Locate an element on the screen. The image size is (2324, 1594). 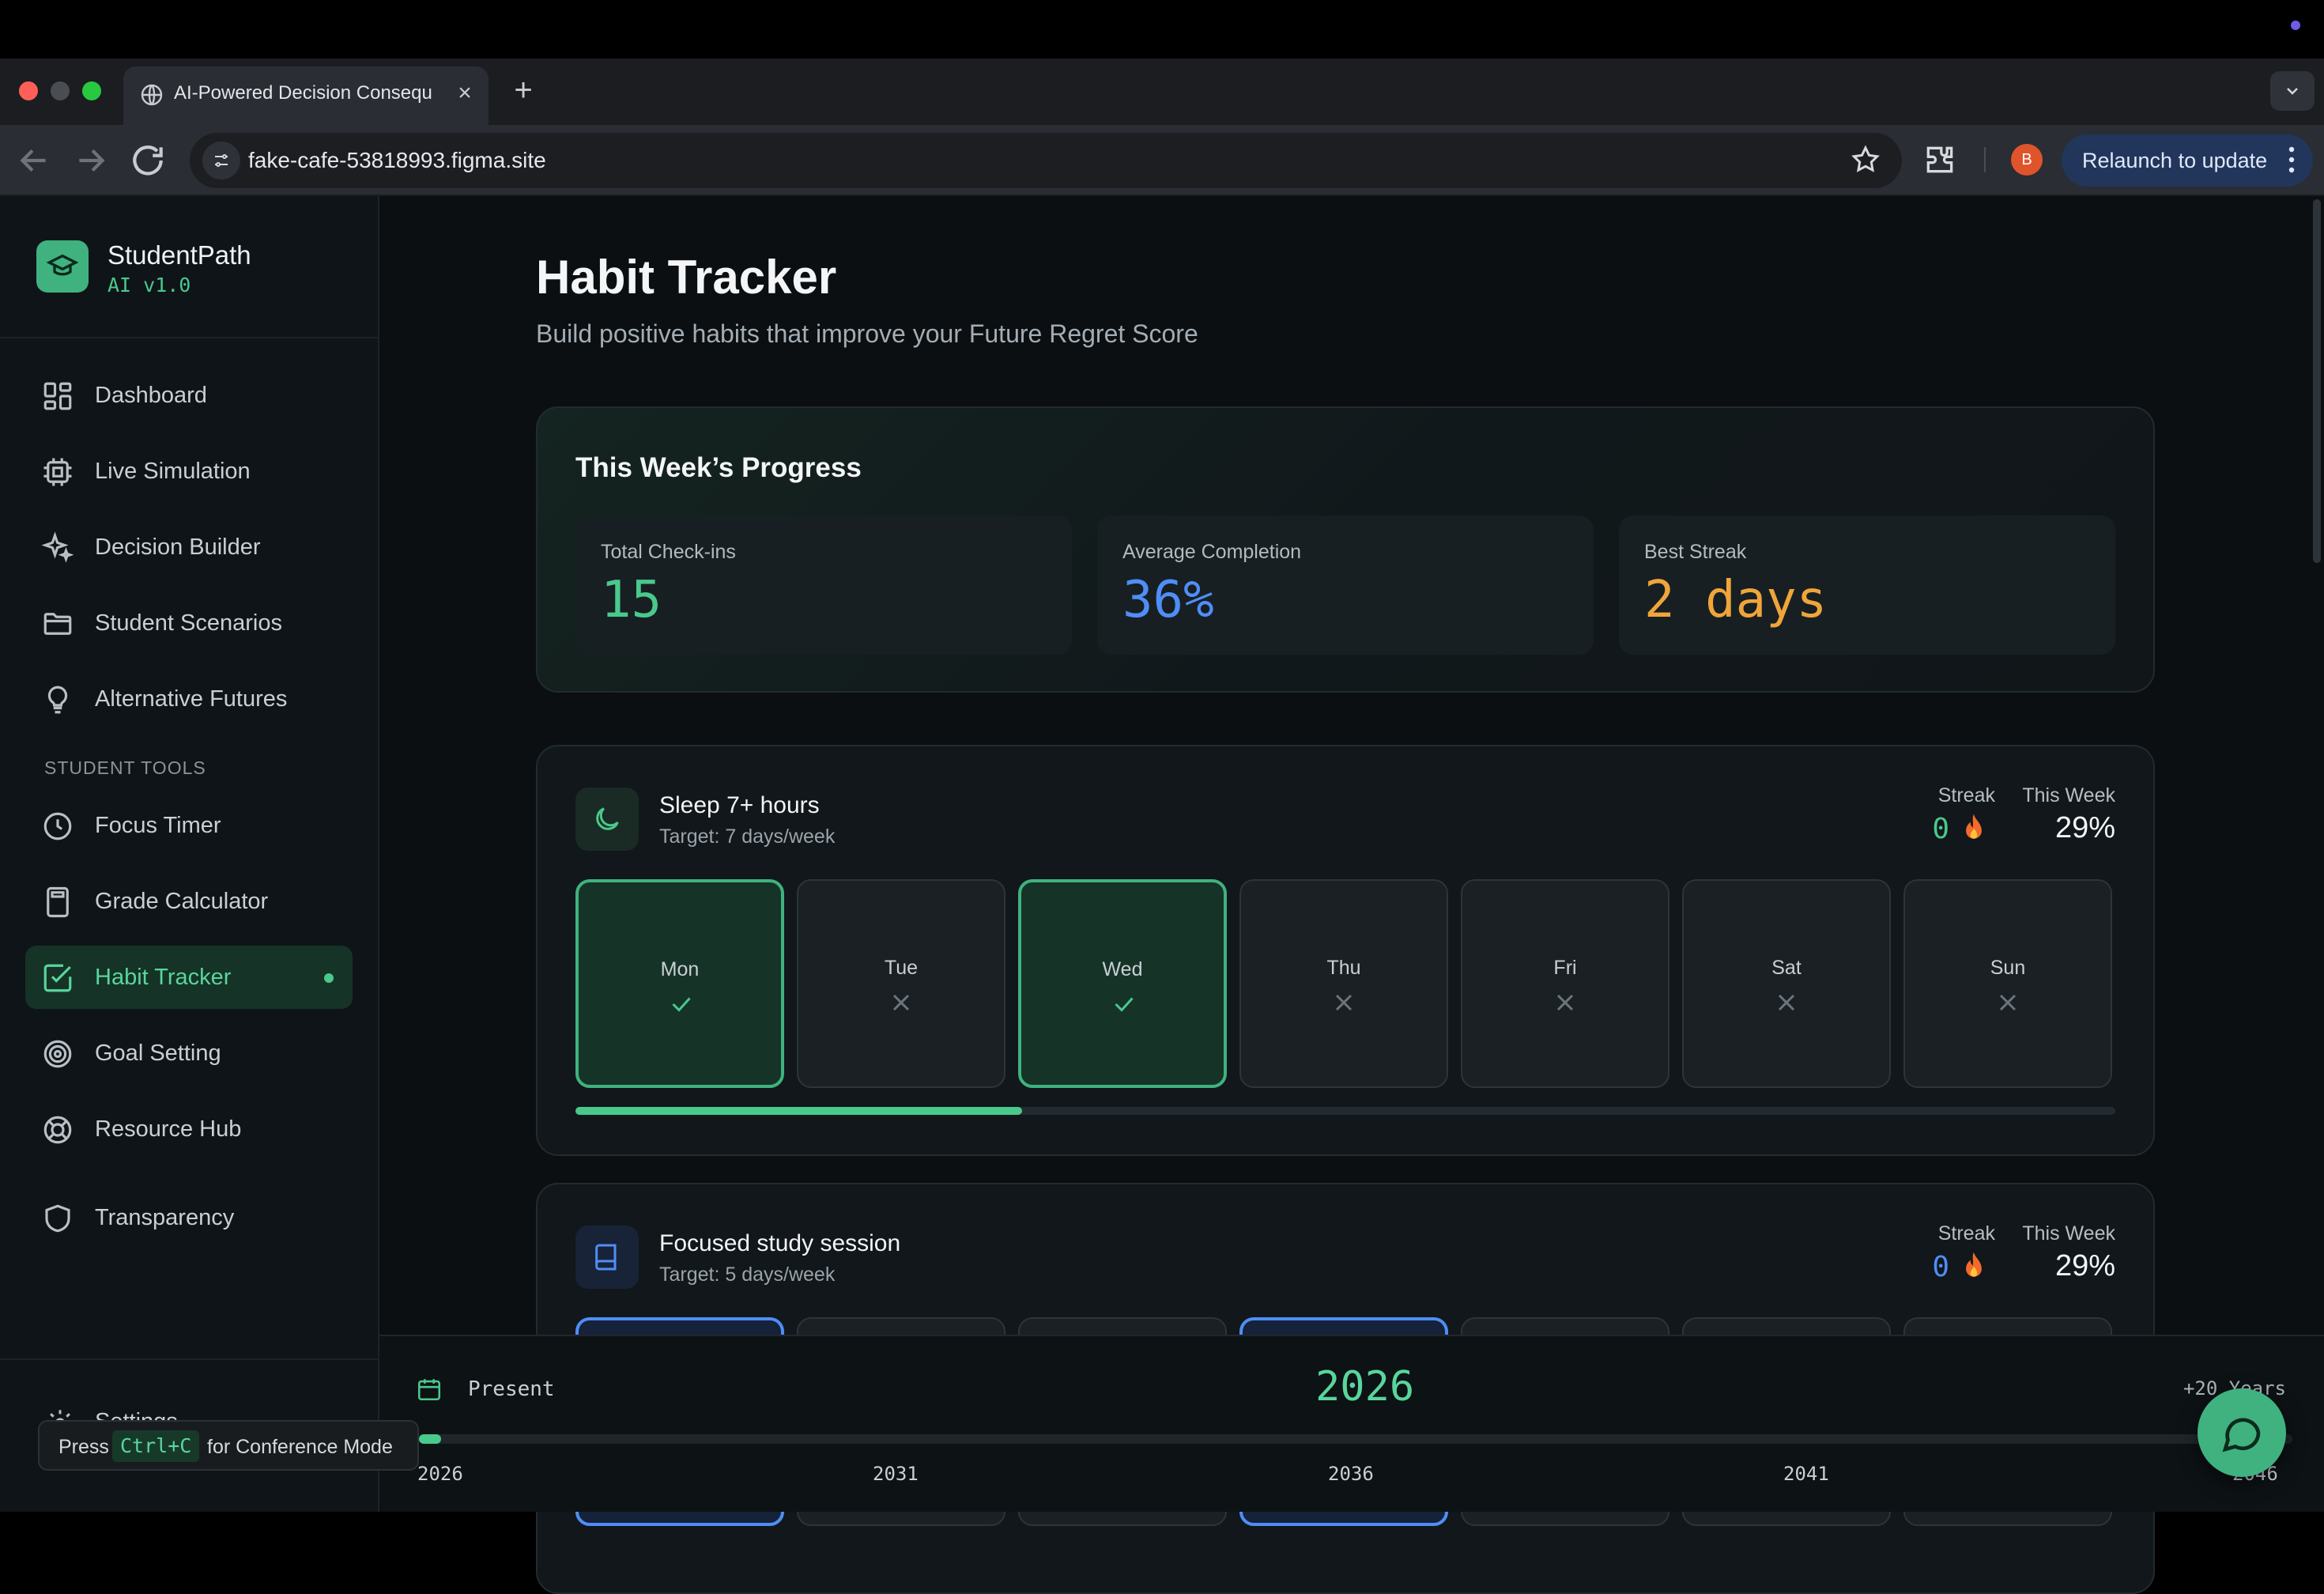
url-text: fake-cafe-53818993.figma.site is located at coordinates (397, 160).